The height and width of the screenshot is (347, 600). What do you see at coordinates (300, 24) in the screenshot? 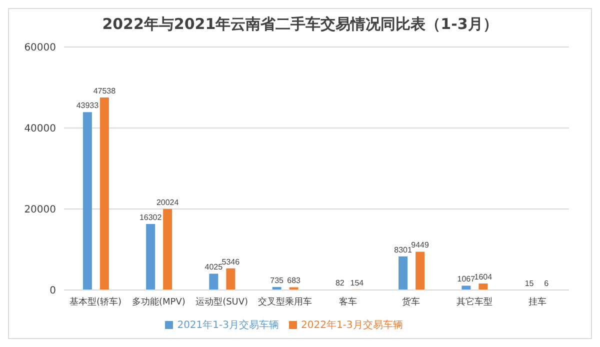
I see `chart-title: 2022年与2021年云南省二手车交易情况同比表（1-3月）` at bounding box center [300, 24].